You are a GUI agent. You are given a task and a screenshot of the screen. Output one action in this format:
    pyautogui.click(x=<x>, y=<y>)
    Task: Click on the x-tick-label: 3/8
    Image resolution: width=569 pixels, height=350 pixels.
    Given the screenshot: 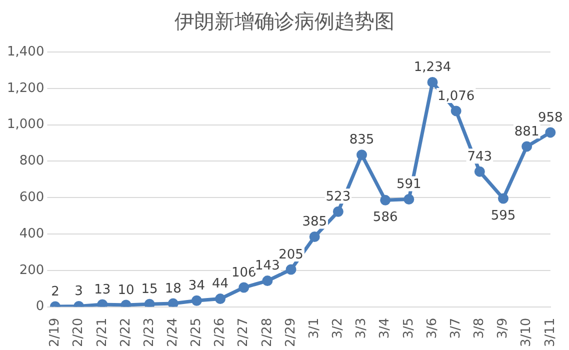 What is the action you would take?
    pyautogui.click(x=480, y=328)
    